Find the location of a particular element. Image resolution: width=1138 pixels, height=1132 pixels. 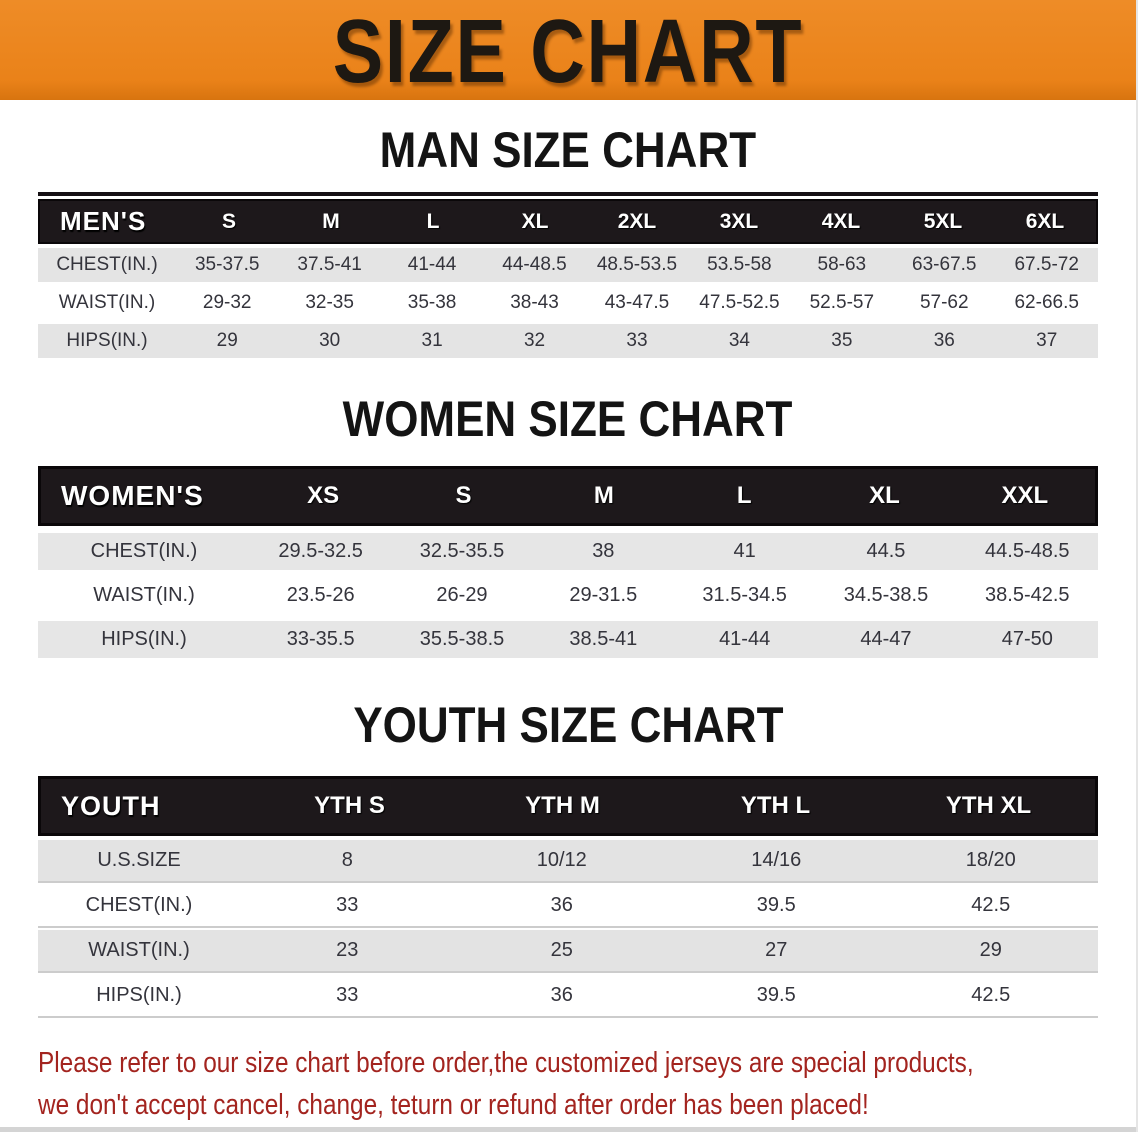

table-header-row: MEN'S S M L XL 2XL 3XL 4XL 5XL 6XL is located at coordinates (568, 221).